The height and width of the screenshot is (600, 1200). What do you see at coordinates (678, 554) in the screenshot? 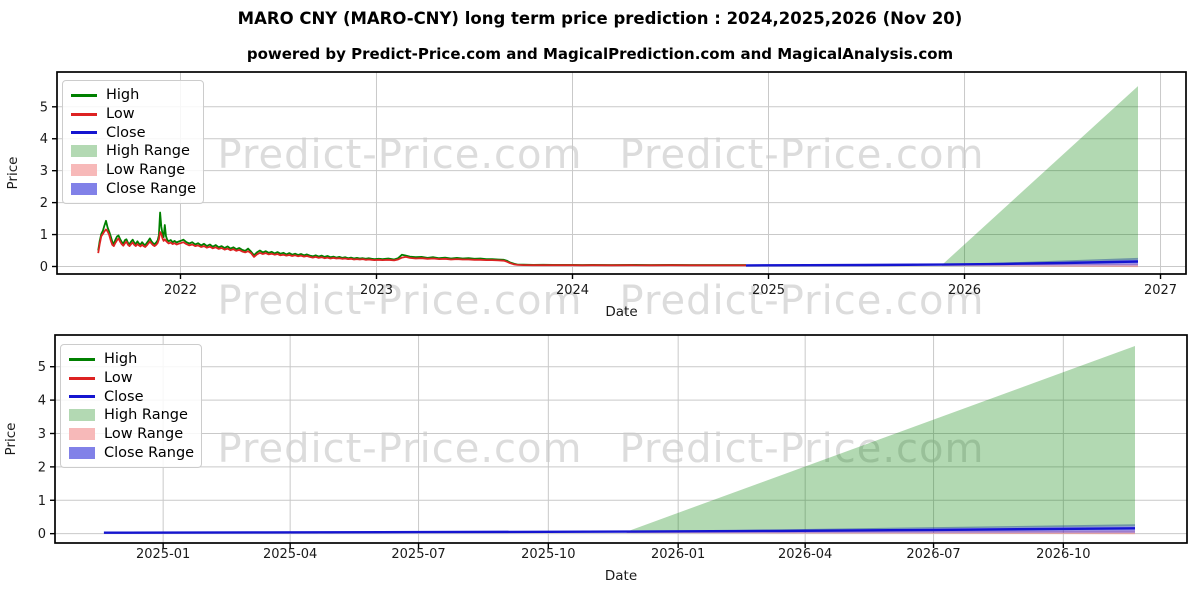
I see `x-tick-label: 2026-01` at bounding box center [678, 554].